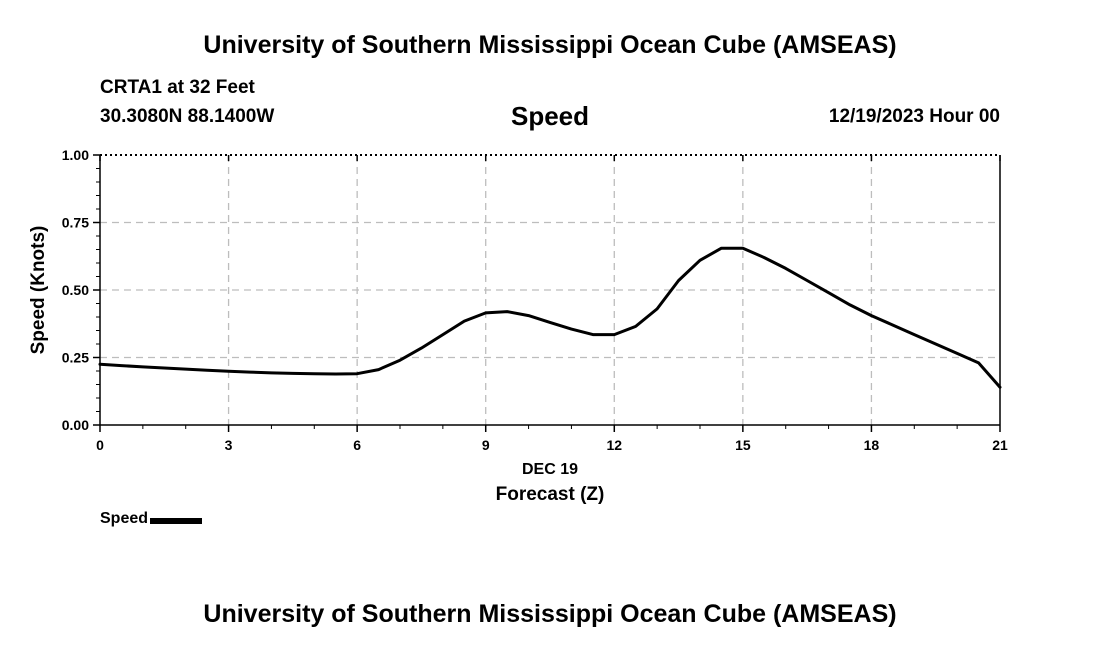 This screenshot has height=650, width=1100. What do you see at coordinates (357, 445) in the screenshot?
I see `x-tick-label: 6` at bounding box center [357, 445].